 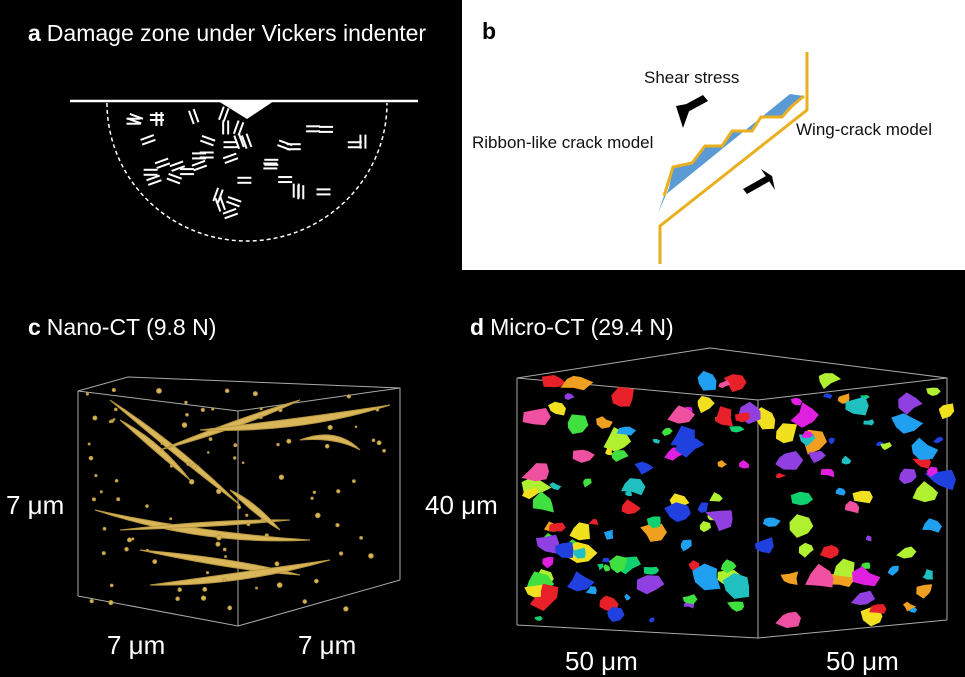 What do you see at coordinates (327, 645) in the screenshot?
I see `nano-ct-depth-label: 7 μm` at bounding box center [327, 645].